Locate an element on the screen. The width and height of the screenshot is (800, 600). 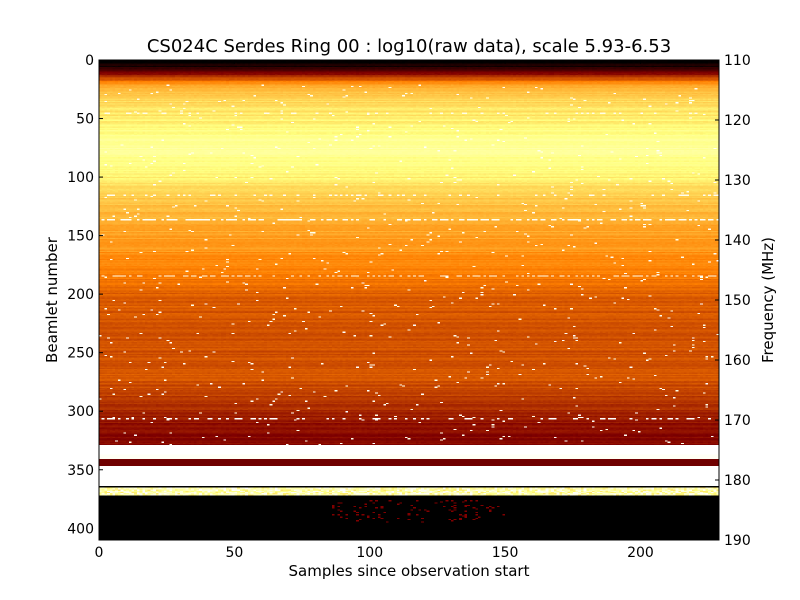
y-right-tick-label: 110 is located at coordinates (737, 61).